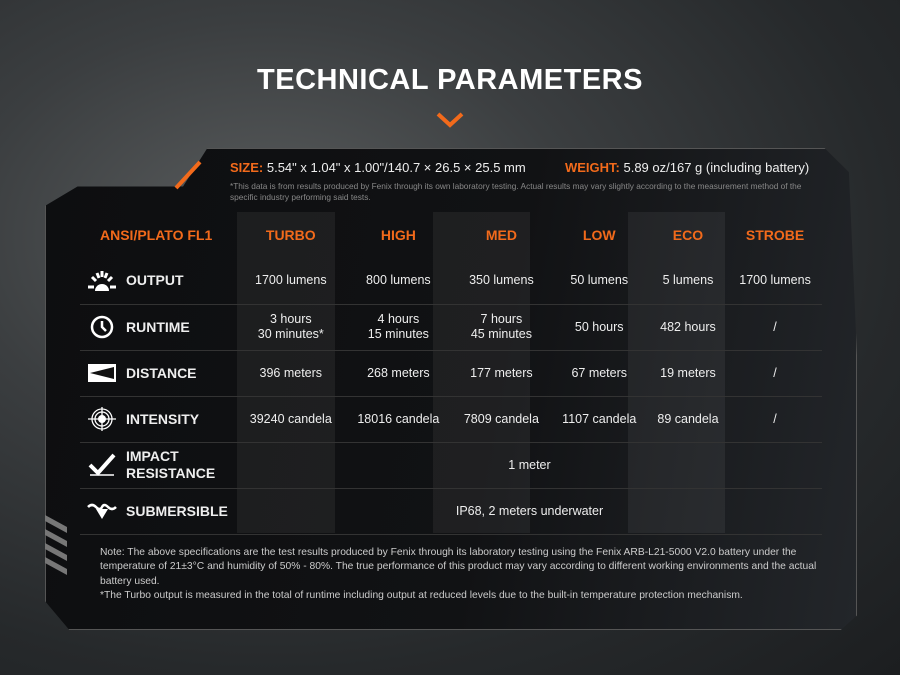  I want to click on size-label: SIZE:, so click(247, 167).